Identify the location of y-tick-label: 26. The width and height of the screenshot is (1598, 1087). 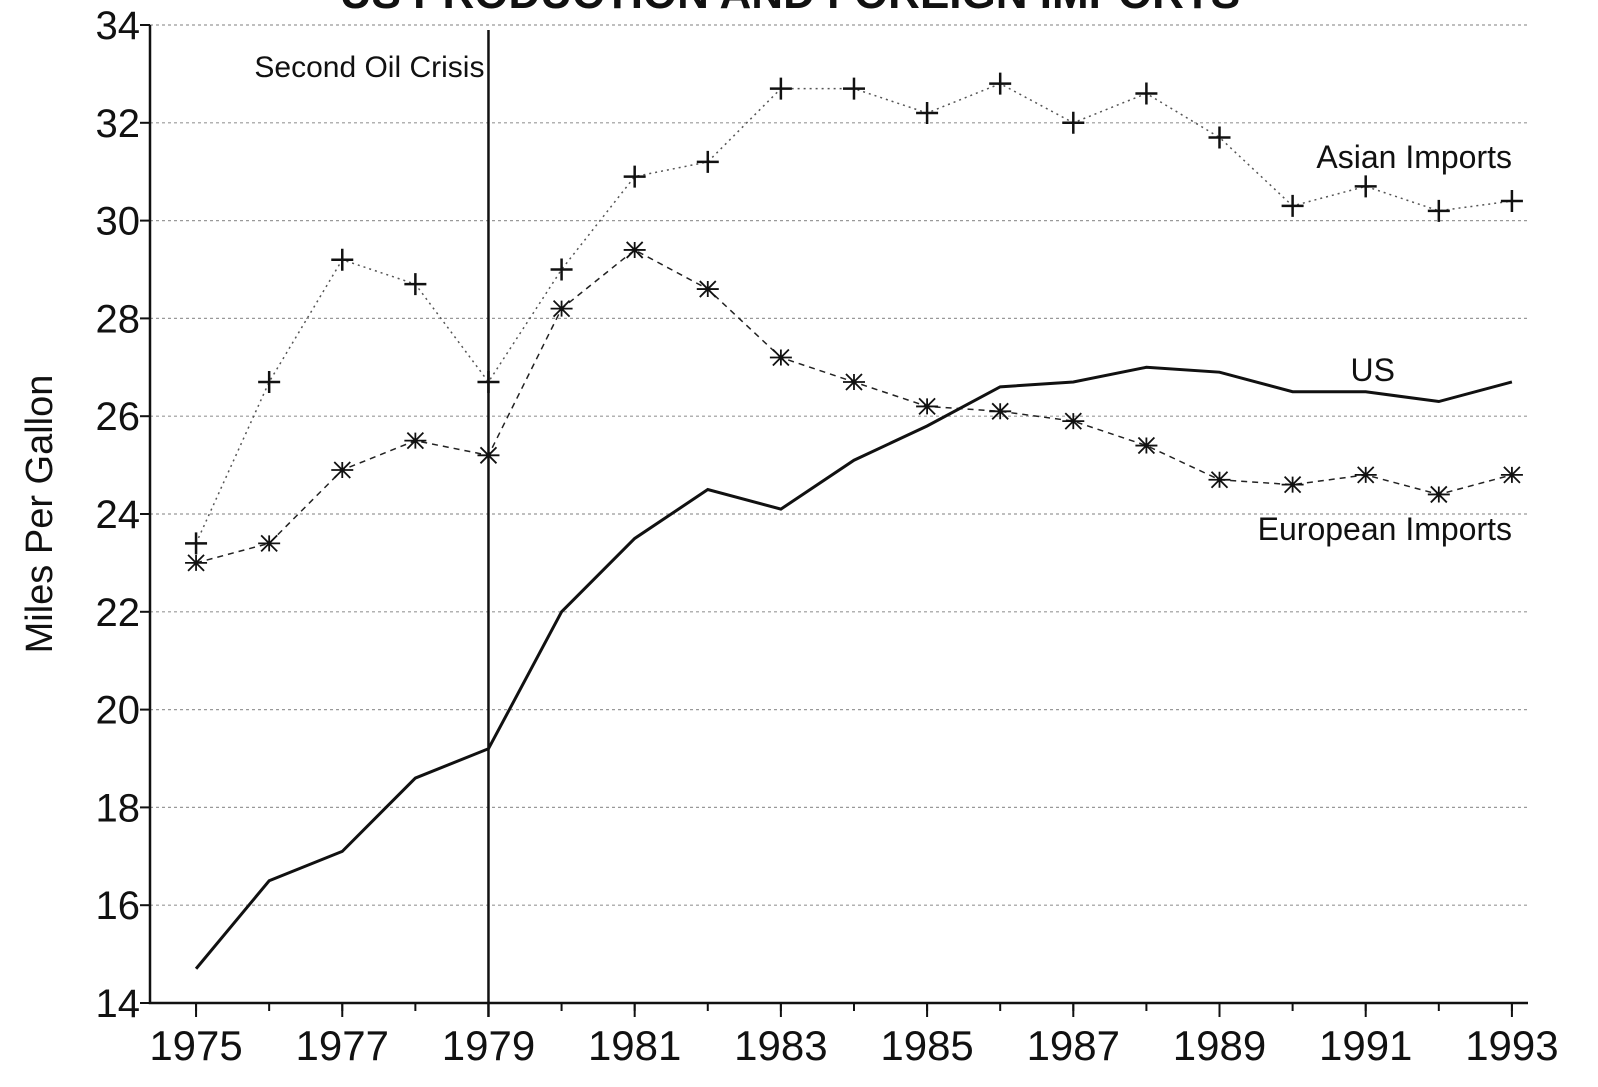
(118, 417).